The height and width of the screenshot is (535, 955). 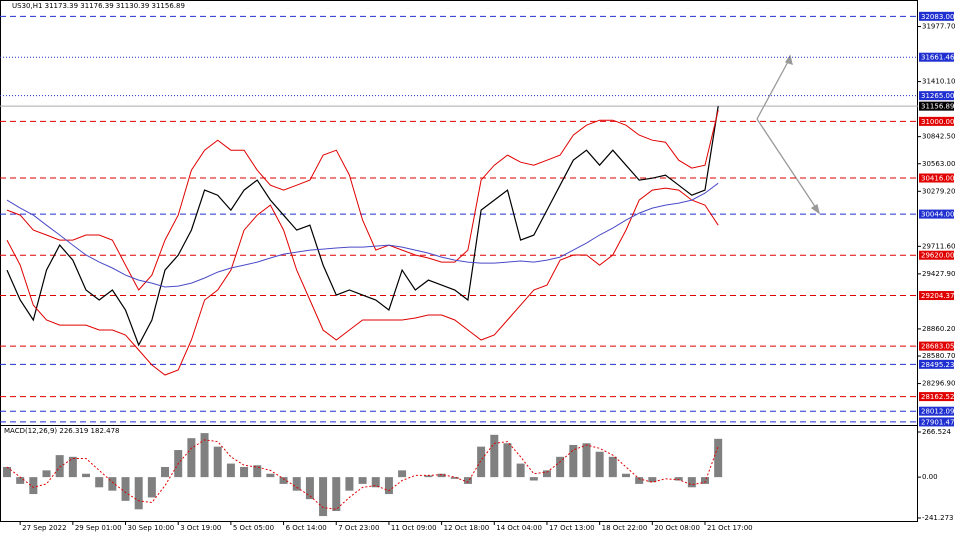 What do you see at coordinates (358, 528) in the screenshot?
I see `x-tick-label: 7 Oct 23:00` at bounding box center [358, 528].